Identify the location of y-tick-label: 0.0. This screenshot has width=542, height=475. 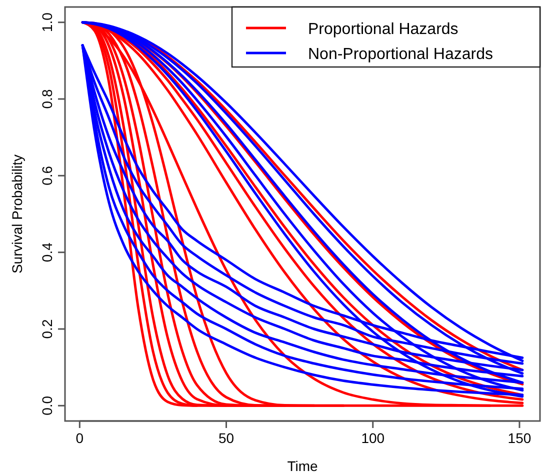
(47, 406).